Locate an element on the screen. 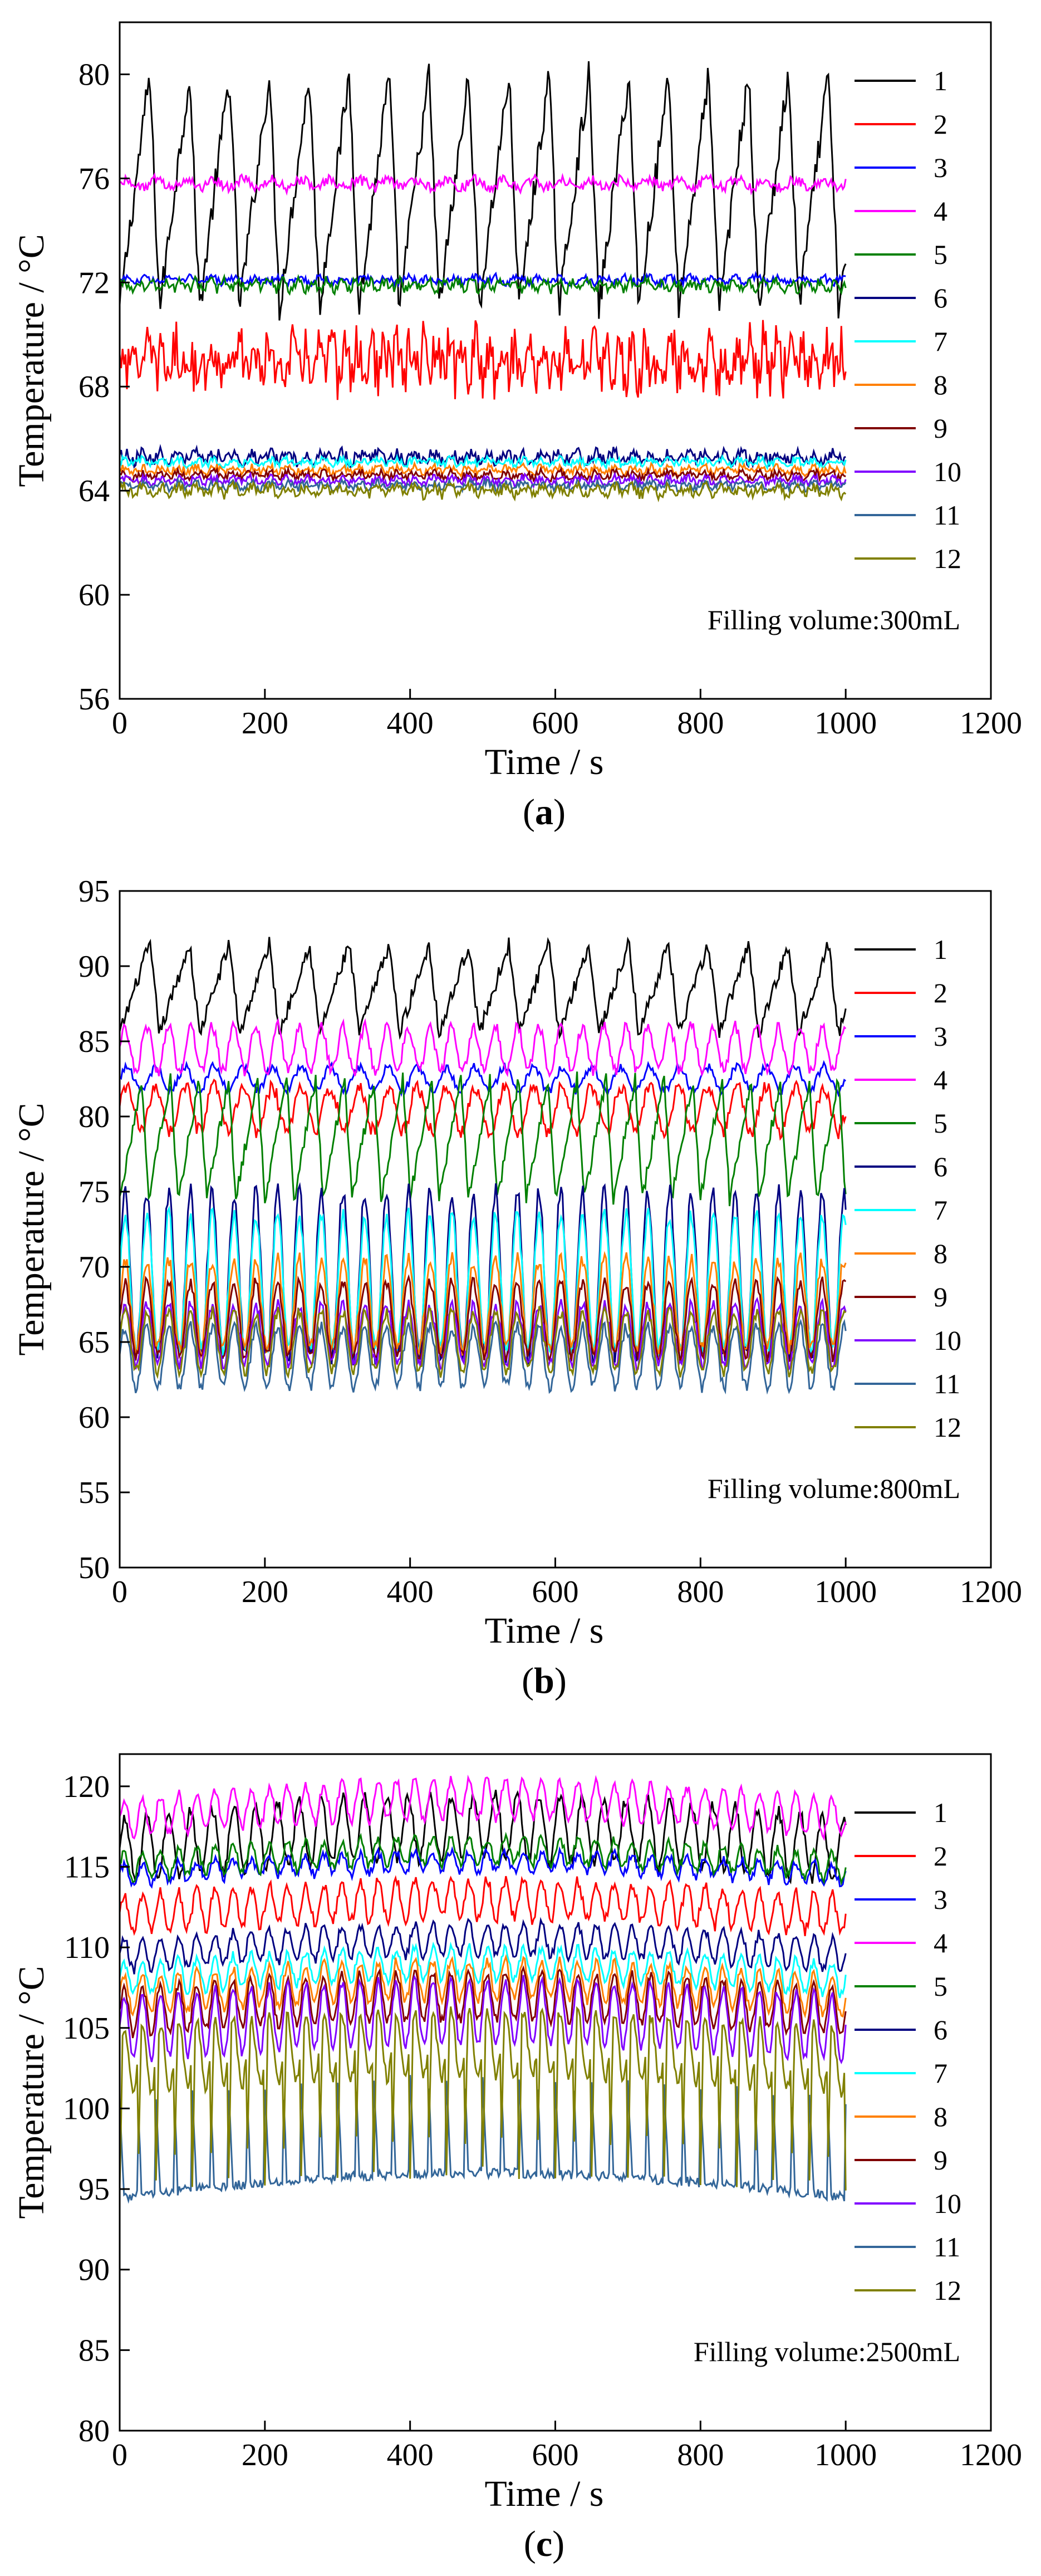  filling-volume-annotation: Filling volume:2500mL is located at coordinates (827, 2352).